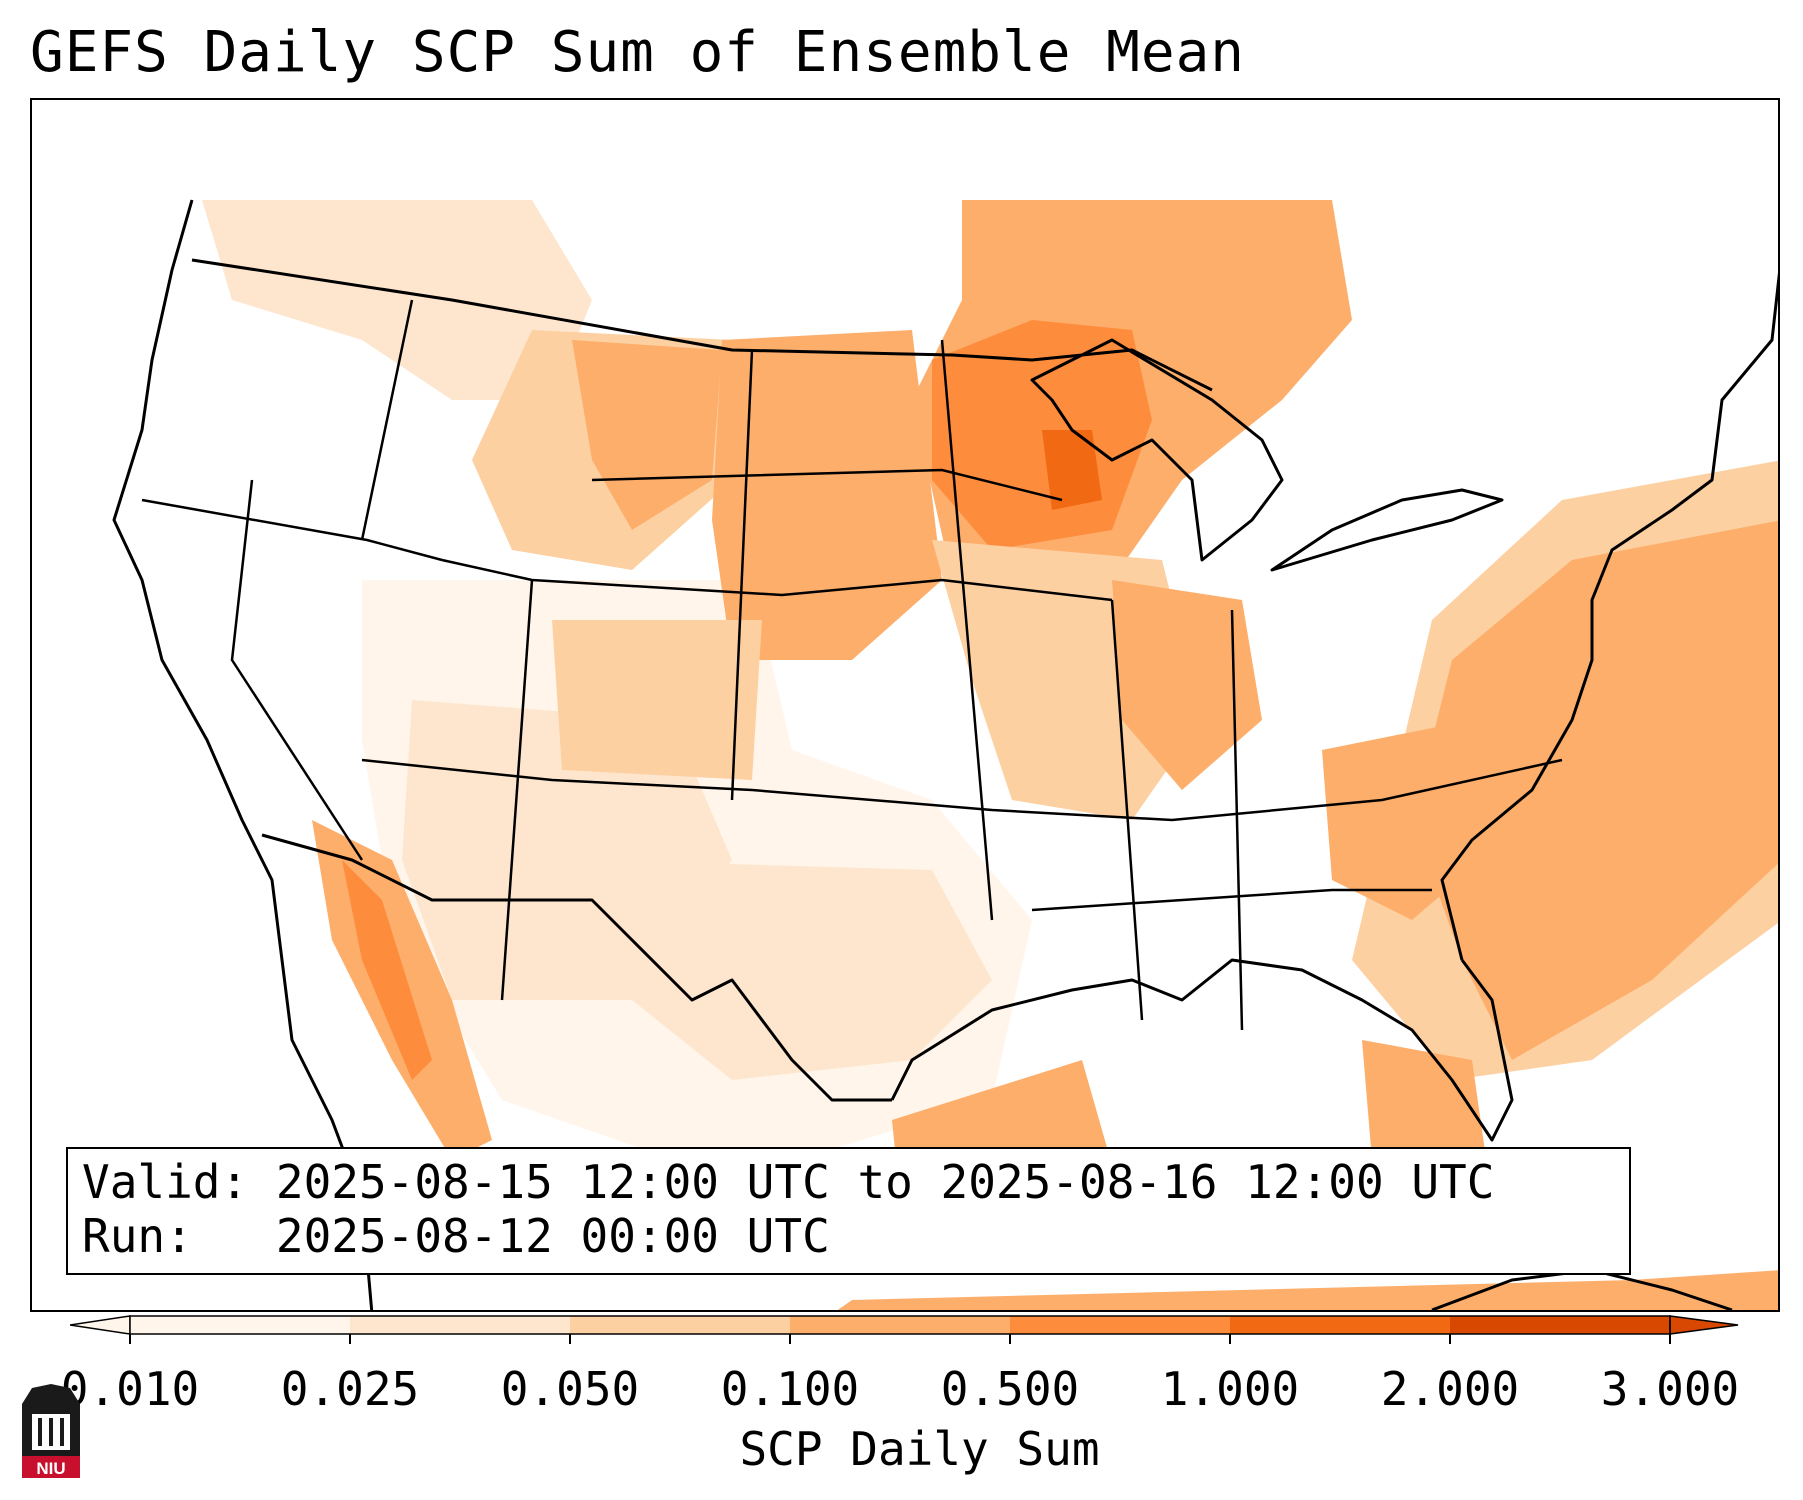 The height and width of the screenshot is (1500, 1803). I want to click on atlantic-coastline, so click(1609, 616).